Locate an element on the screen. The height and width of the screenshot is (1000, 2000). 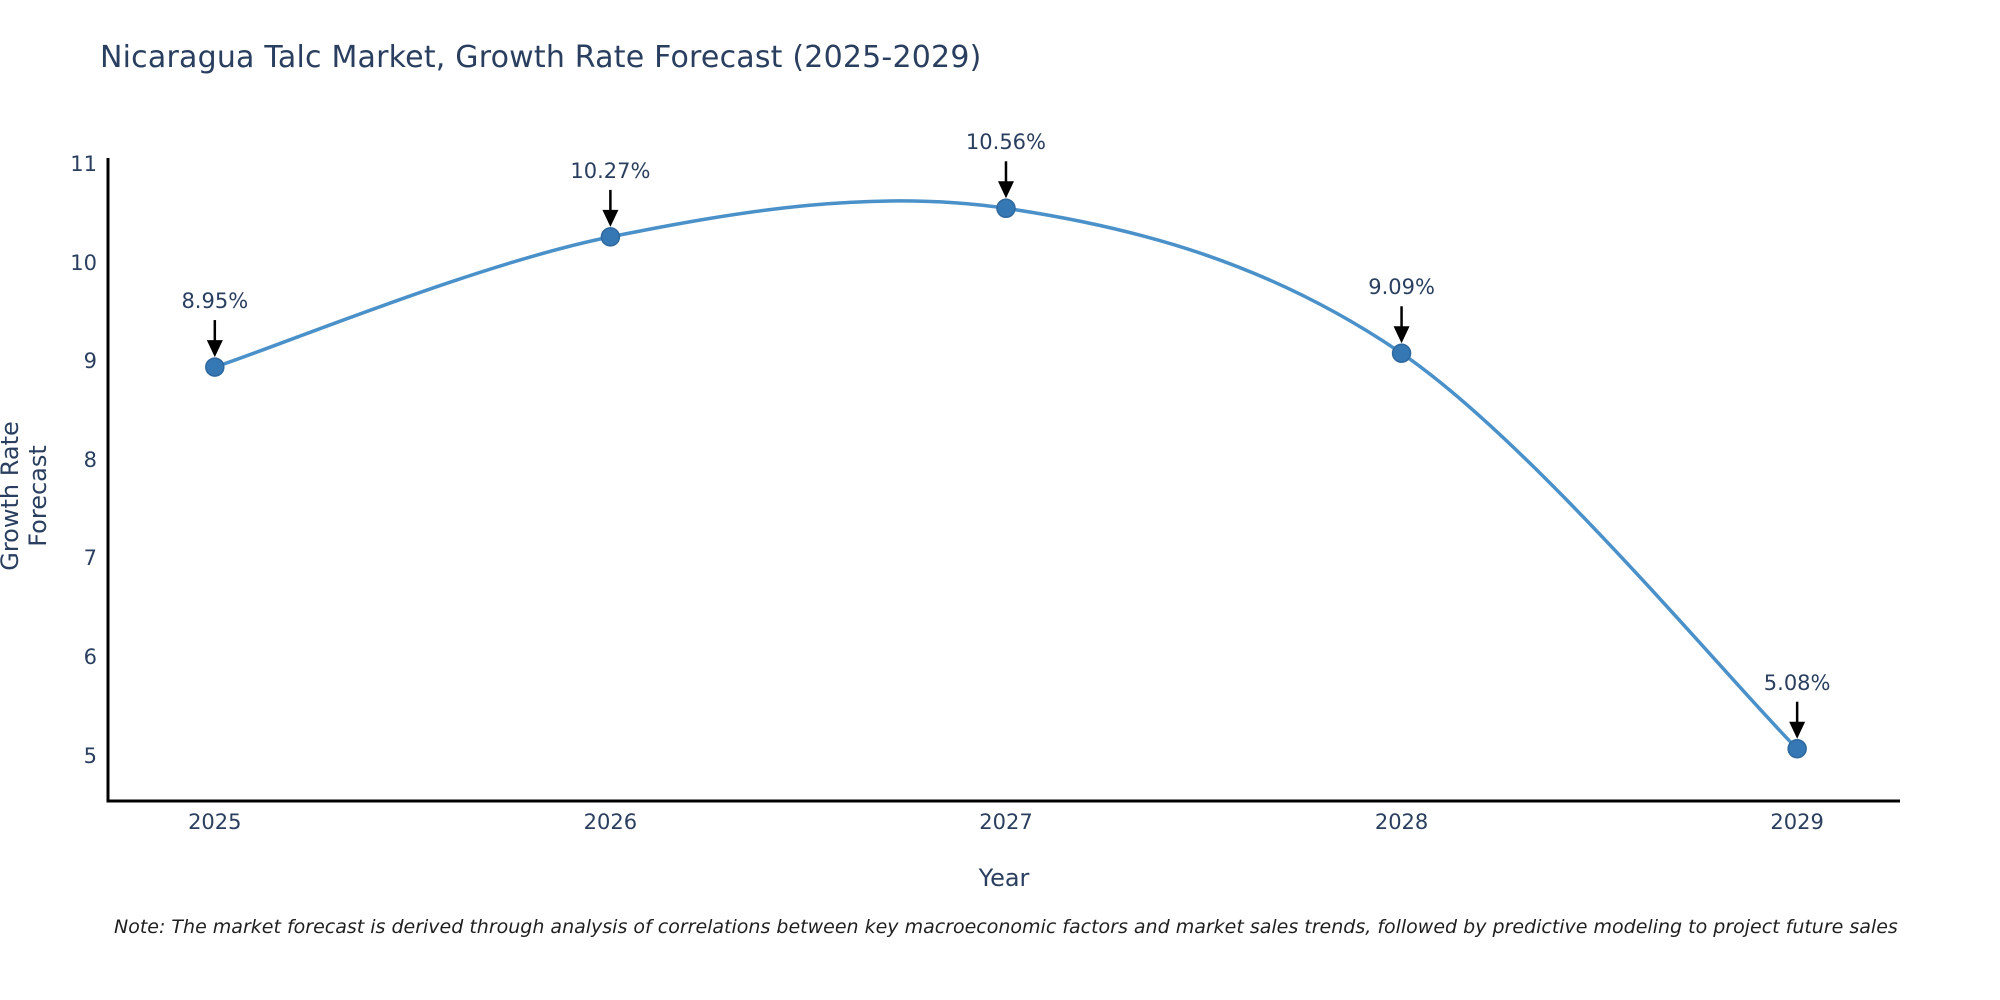
x-tick-label: 2025 is located at coordinates (215, 822).